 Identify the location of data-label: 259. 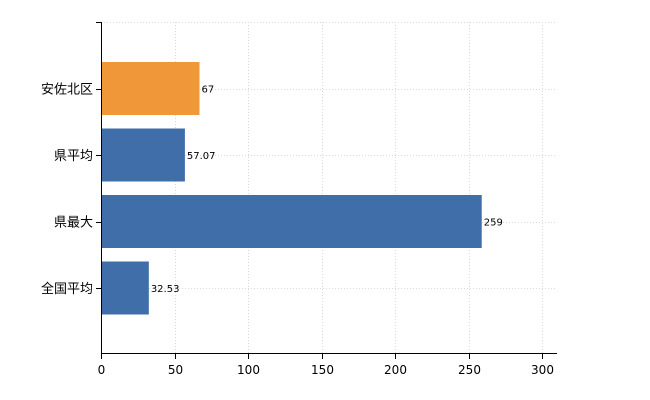
(493, 223).